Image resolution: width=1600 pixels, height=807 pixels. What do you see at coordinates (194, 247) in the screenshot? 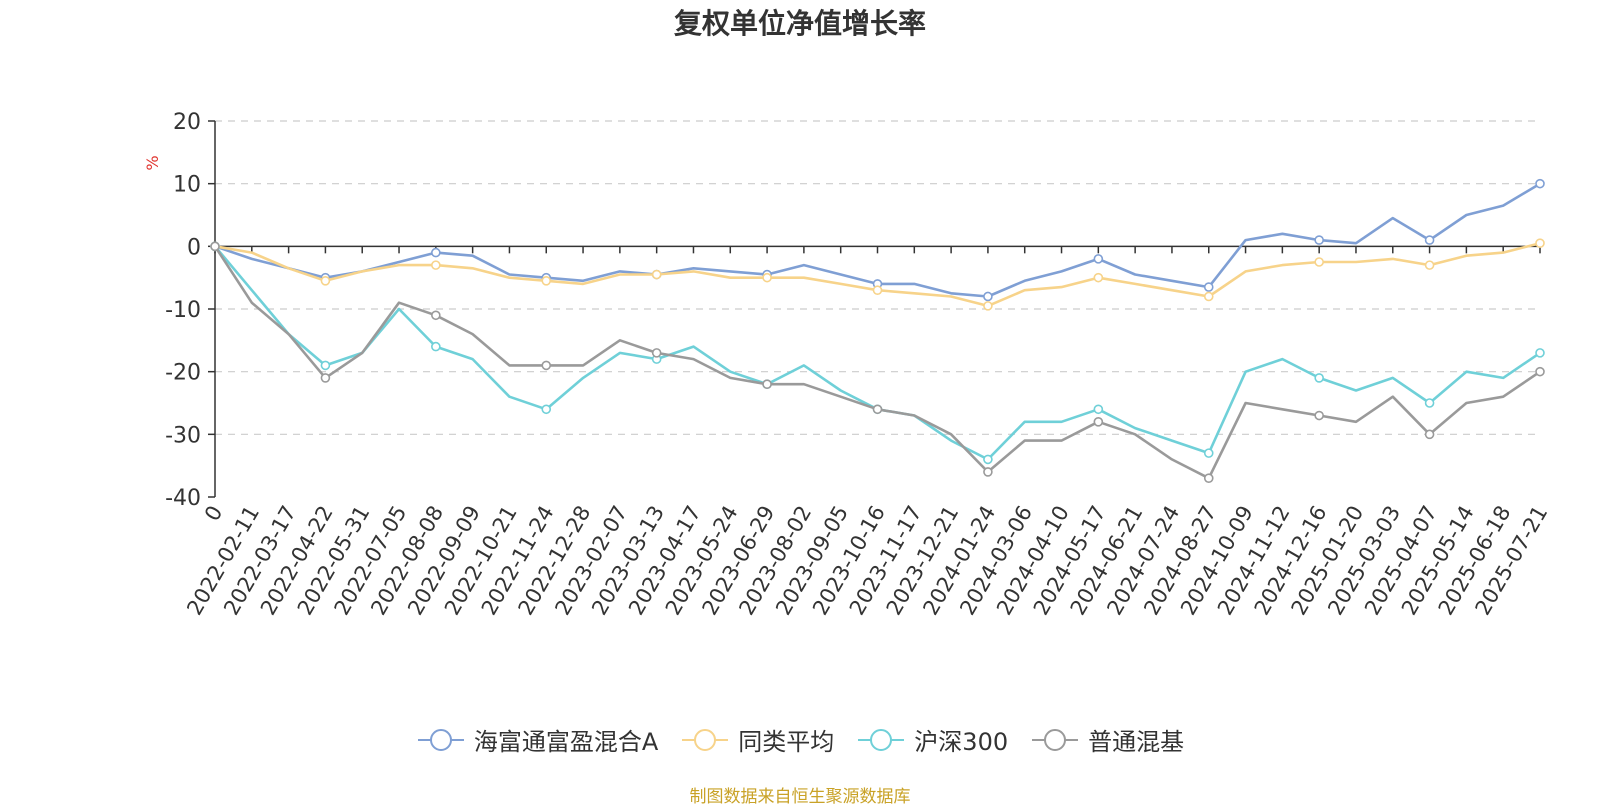
I see `y-tick-label: 0` at bounding box center [194, 247].